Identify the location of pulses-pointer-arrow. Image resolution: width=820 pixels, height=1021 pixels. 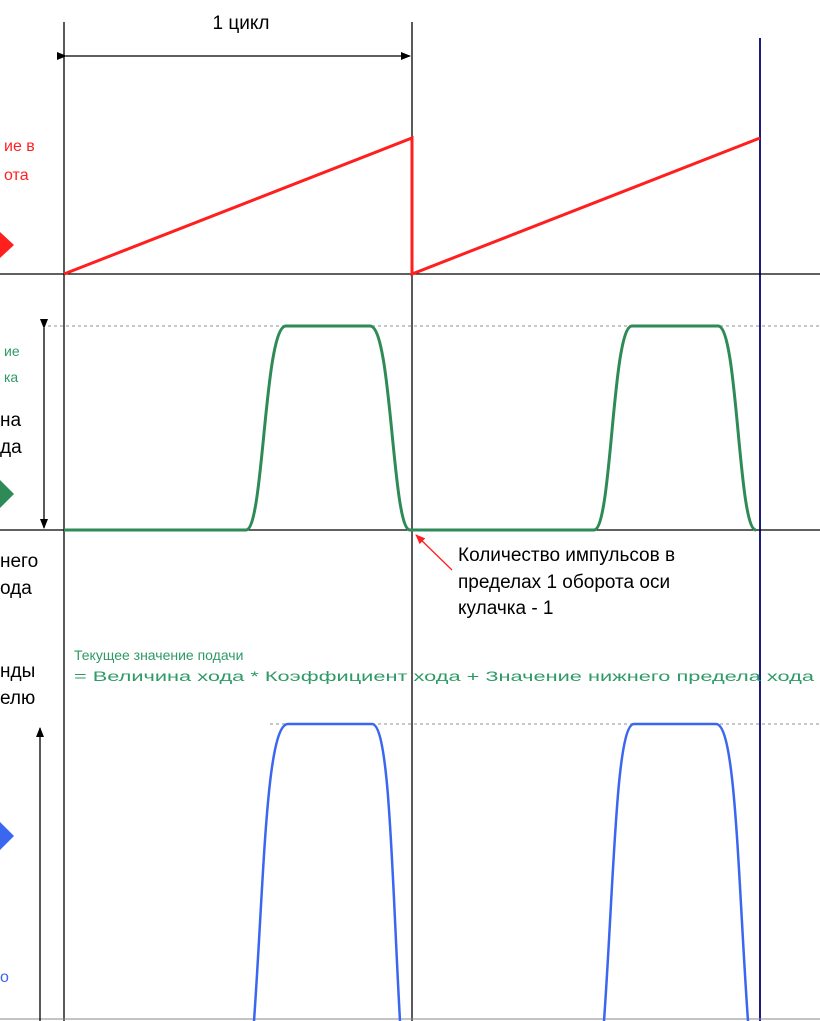
(434, 552).